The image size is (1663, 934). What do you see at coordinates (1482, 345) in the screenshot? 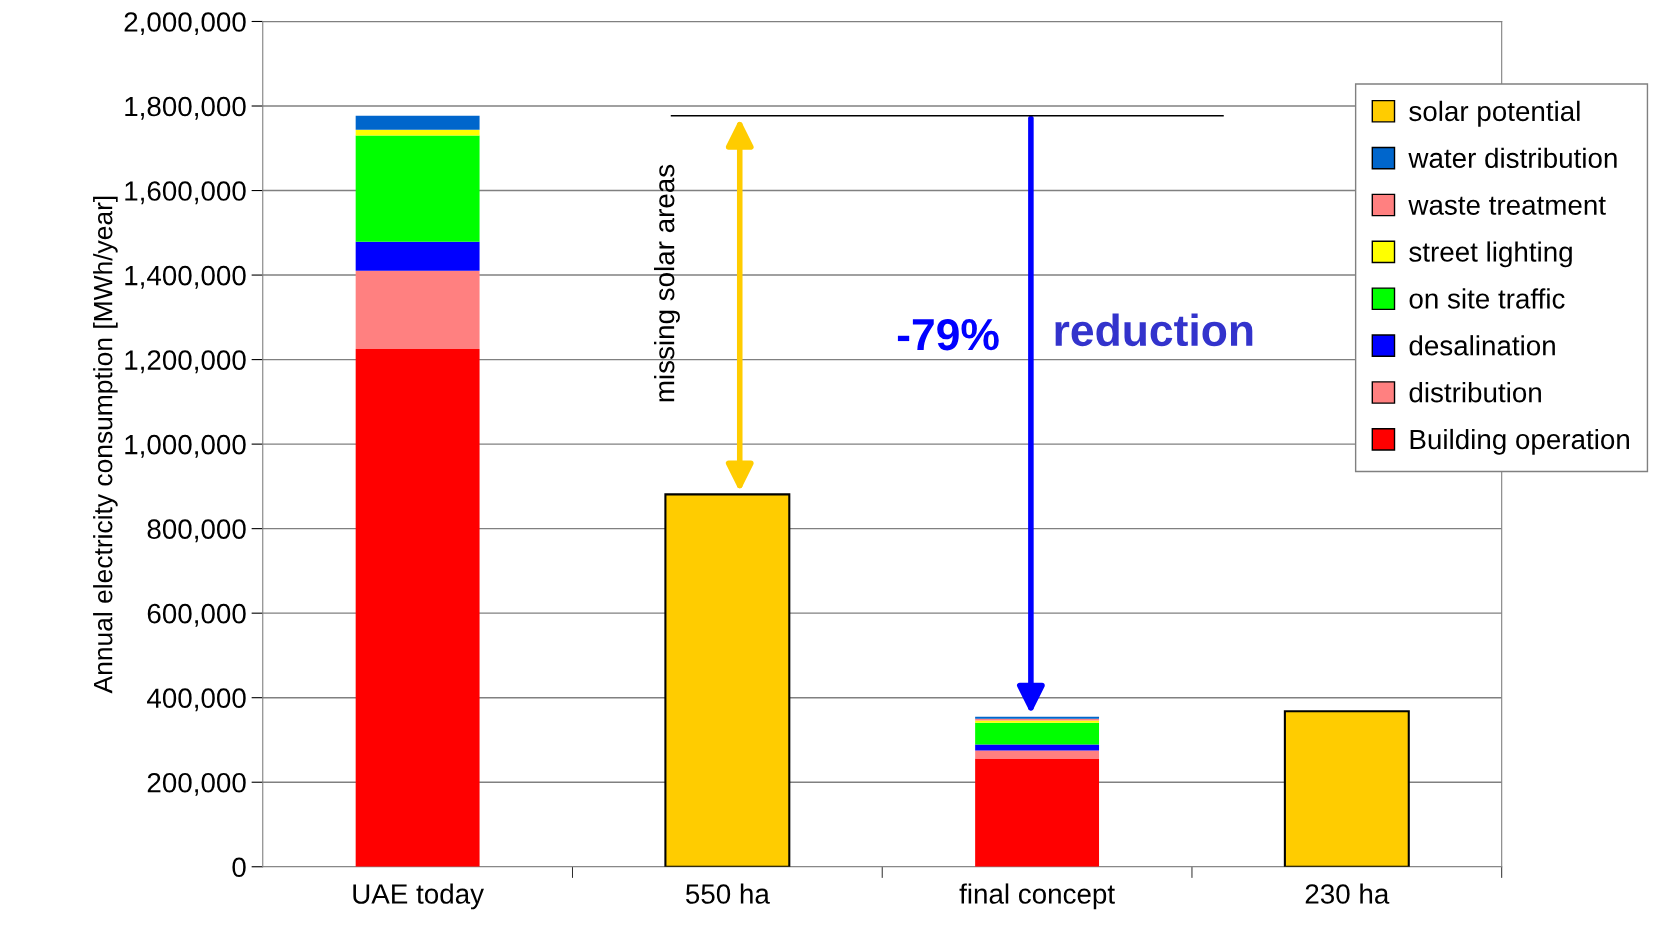
I see `legend-label: desalination` at bounding box center [1482, 345].